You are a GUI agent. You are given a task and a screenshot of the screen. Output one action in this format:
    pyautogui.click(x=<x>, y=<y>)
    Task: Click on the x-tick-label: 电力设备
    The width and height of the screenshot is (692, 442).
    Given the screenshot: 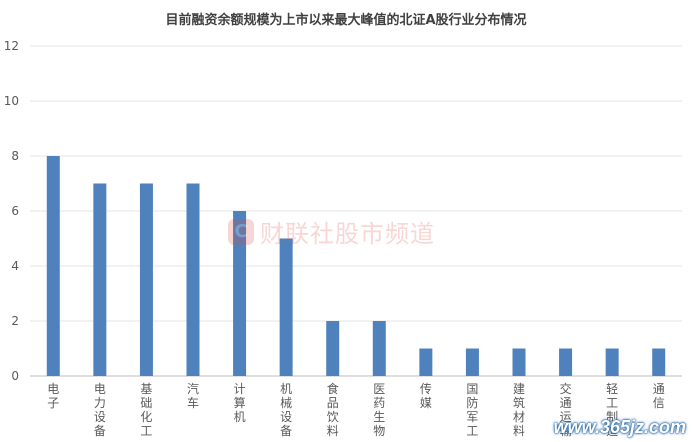 What is the action you would take?
    pyautogui.click(x=100, y=410)
    